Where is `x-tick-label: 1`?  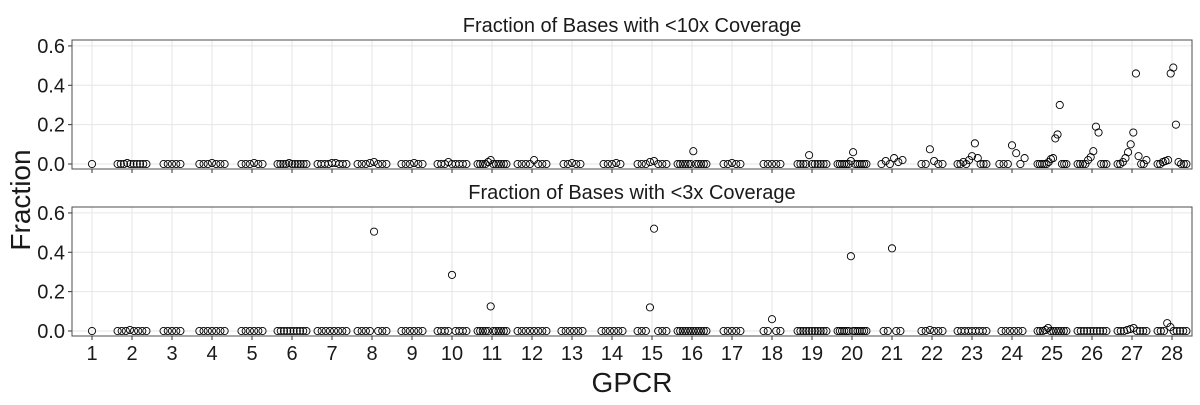
x-tick-label: 1 is located at coordinates (91, 354).